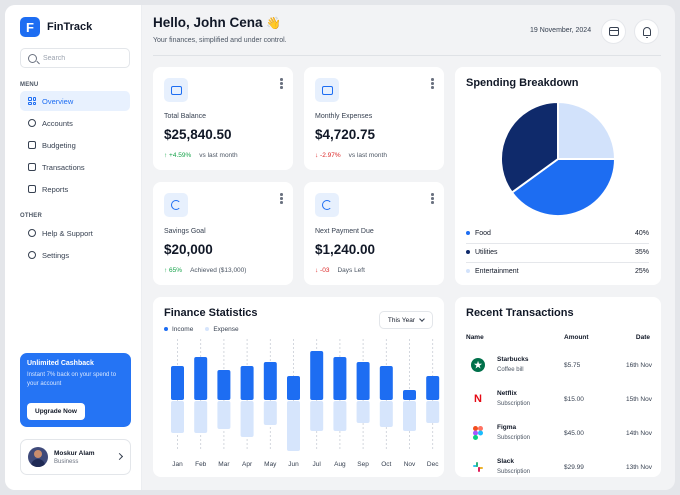 This screenshot has height=495, width=680. Describe the element at coordinates (386, 383) in the screenshot. I see `income-bar-oct` at that location.